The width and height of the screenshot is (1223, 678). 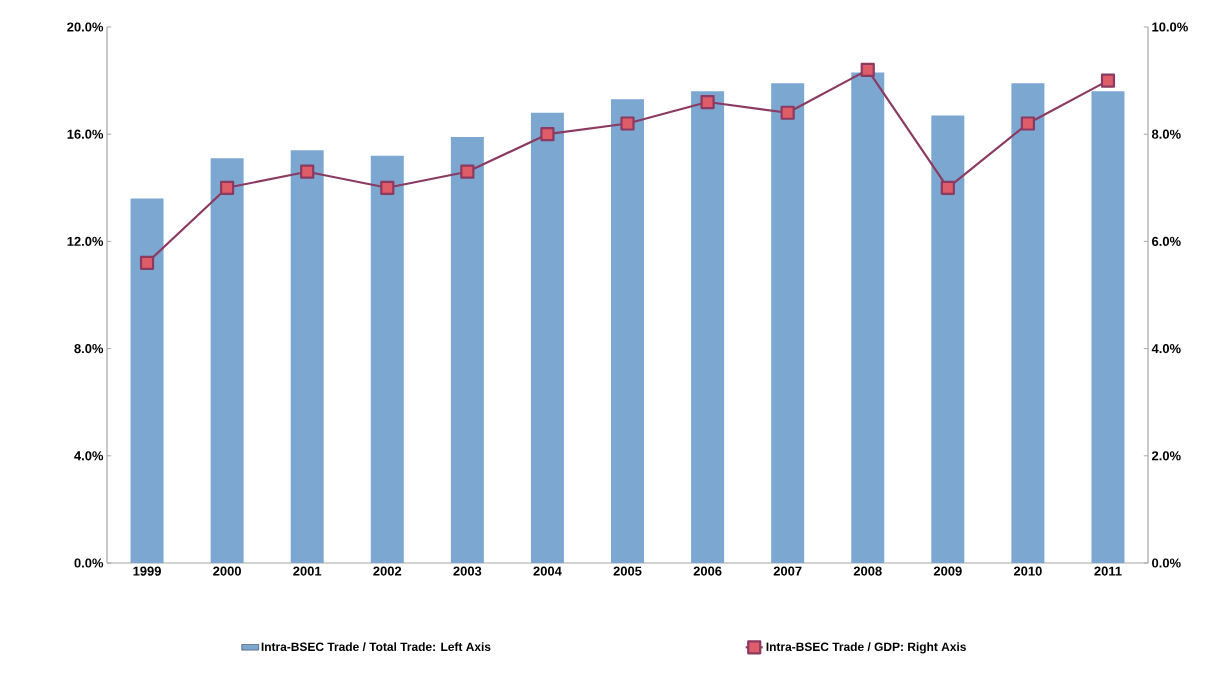 What do you see at coordinates (387, 571) in the screenshot?
I see `x-tick-label: 2002` at bounding box center [387, 571].